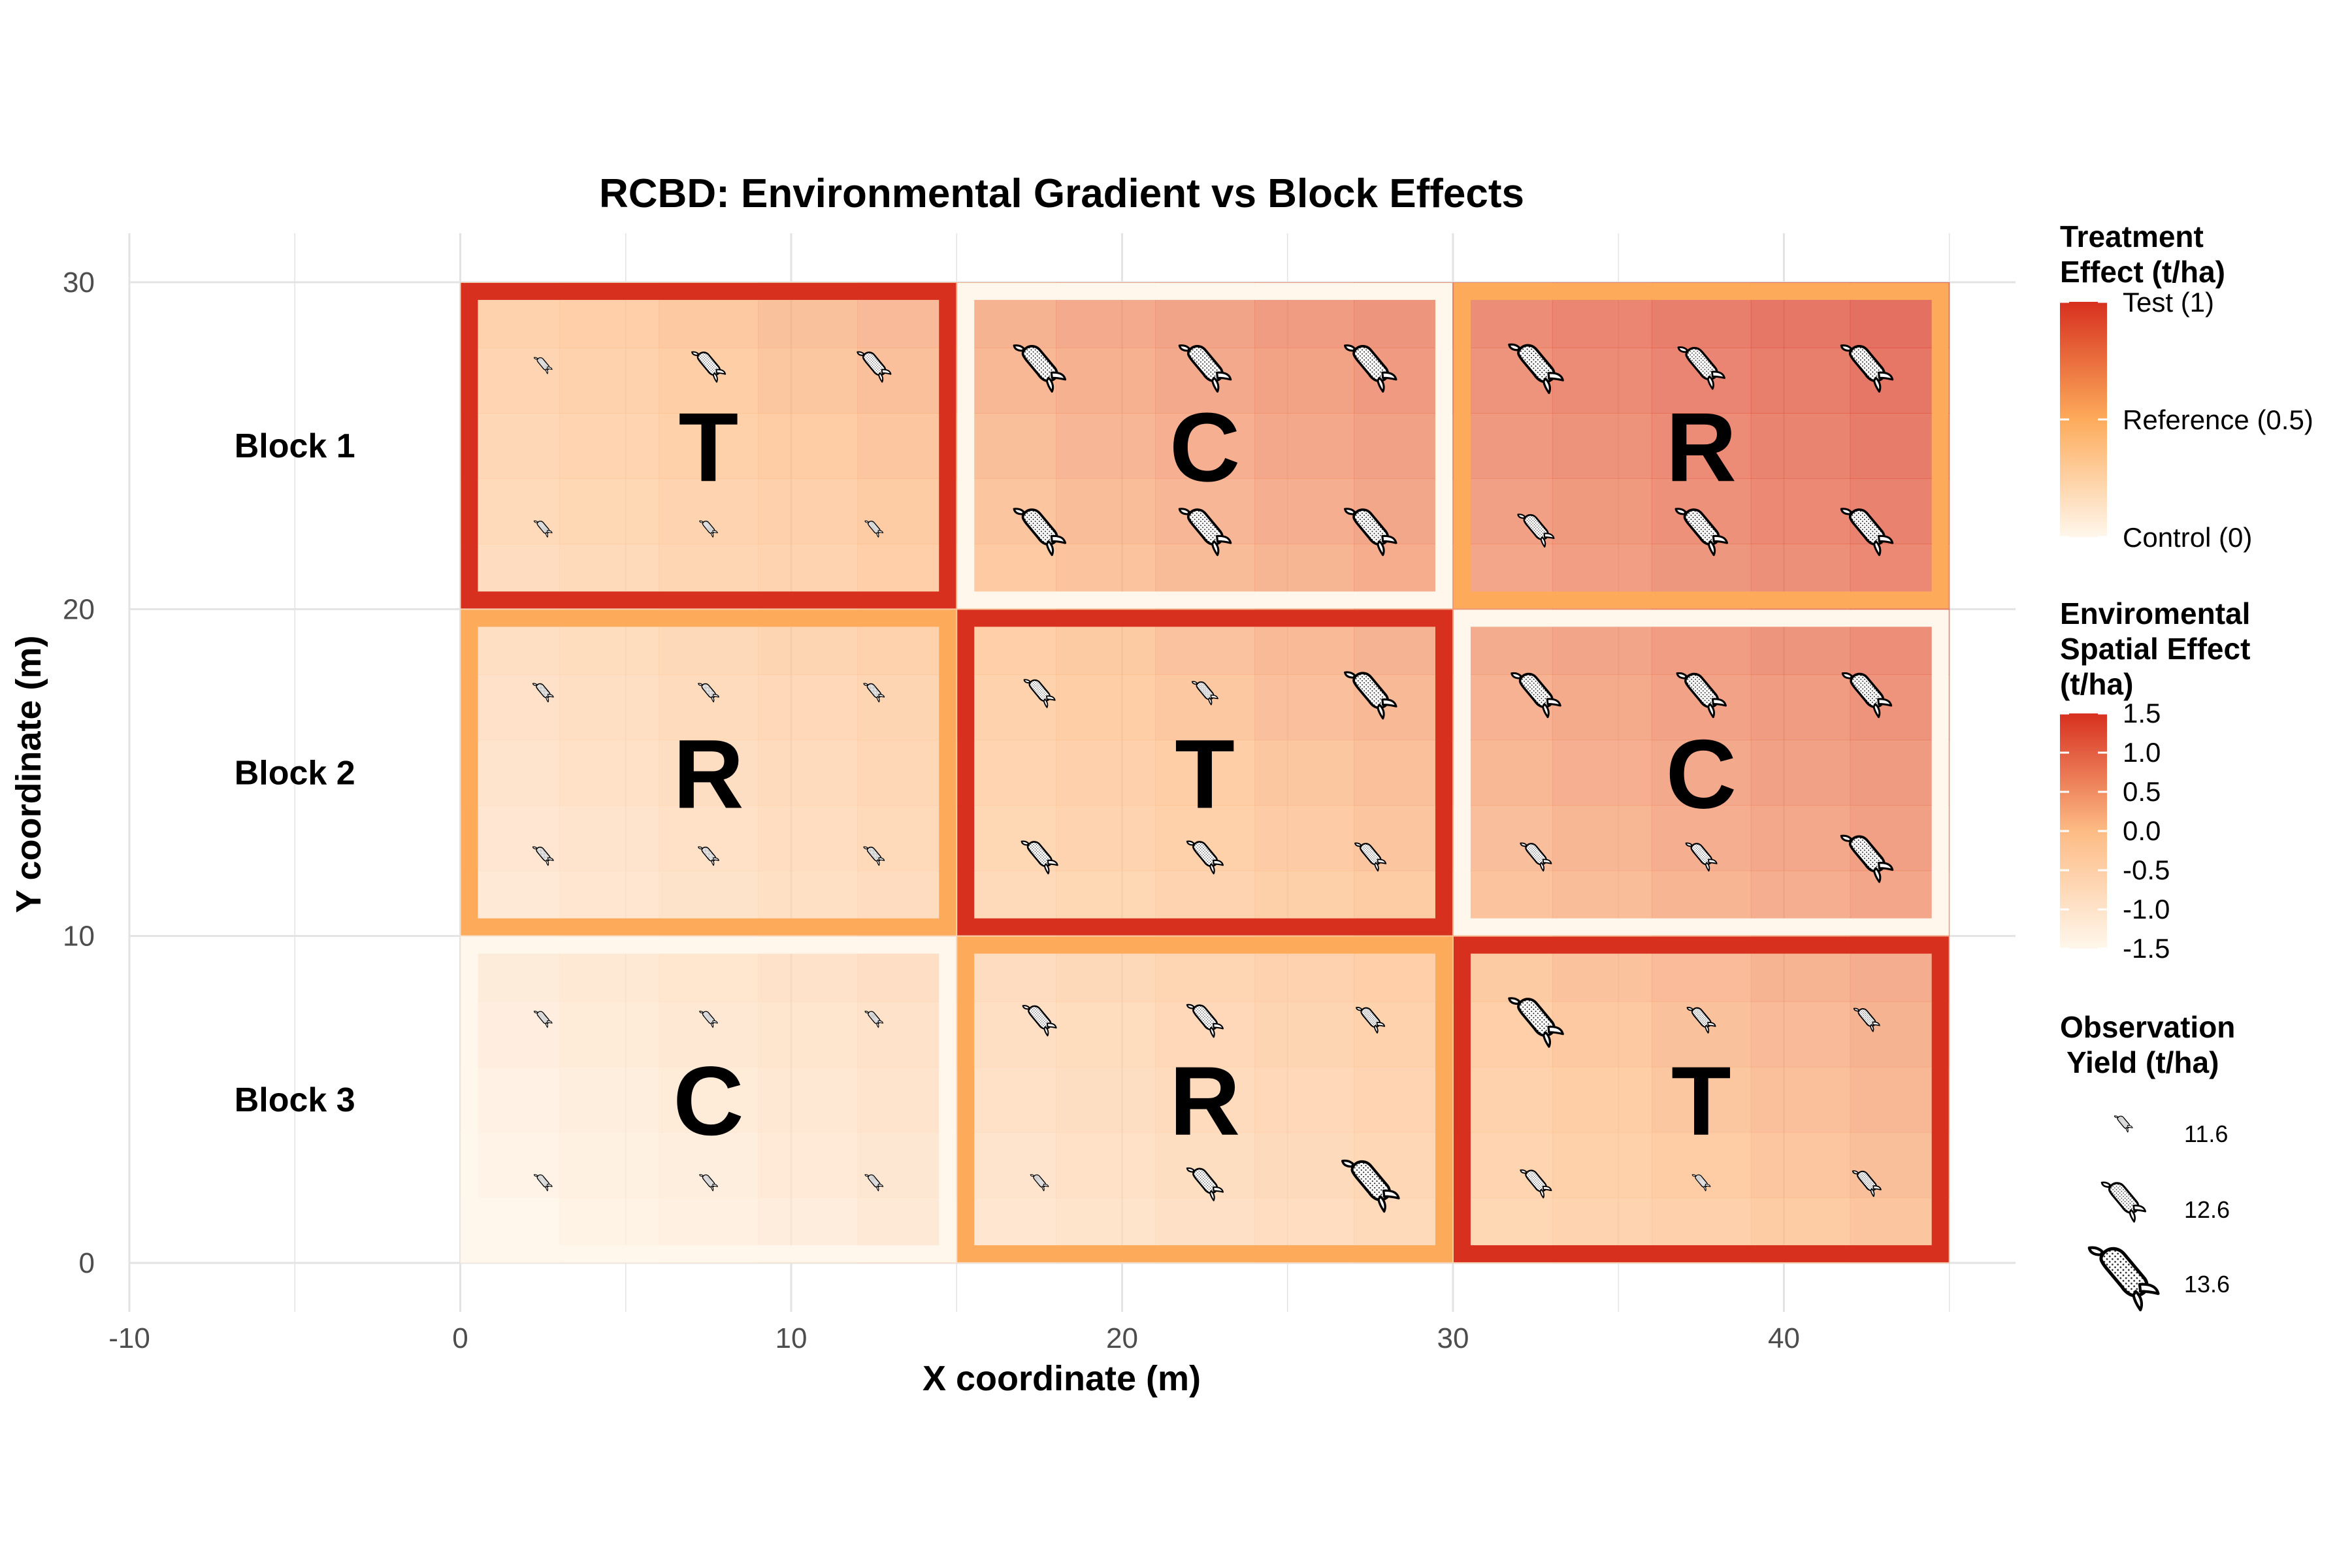 The width and height of the screenshot is (2352, 1568). Describe the element at coordinates (2142, 272) in the screenshot. I see `legend-title: Effect (t/ha)` at that location.